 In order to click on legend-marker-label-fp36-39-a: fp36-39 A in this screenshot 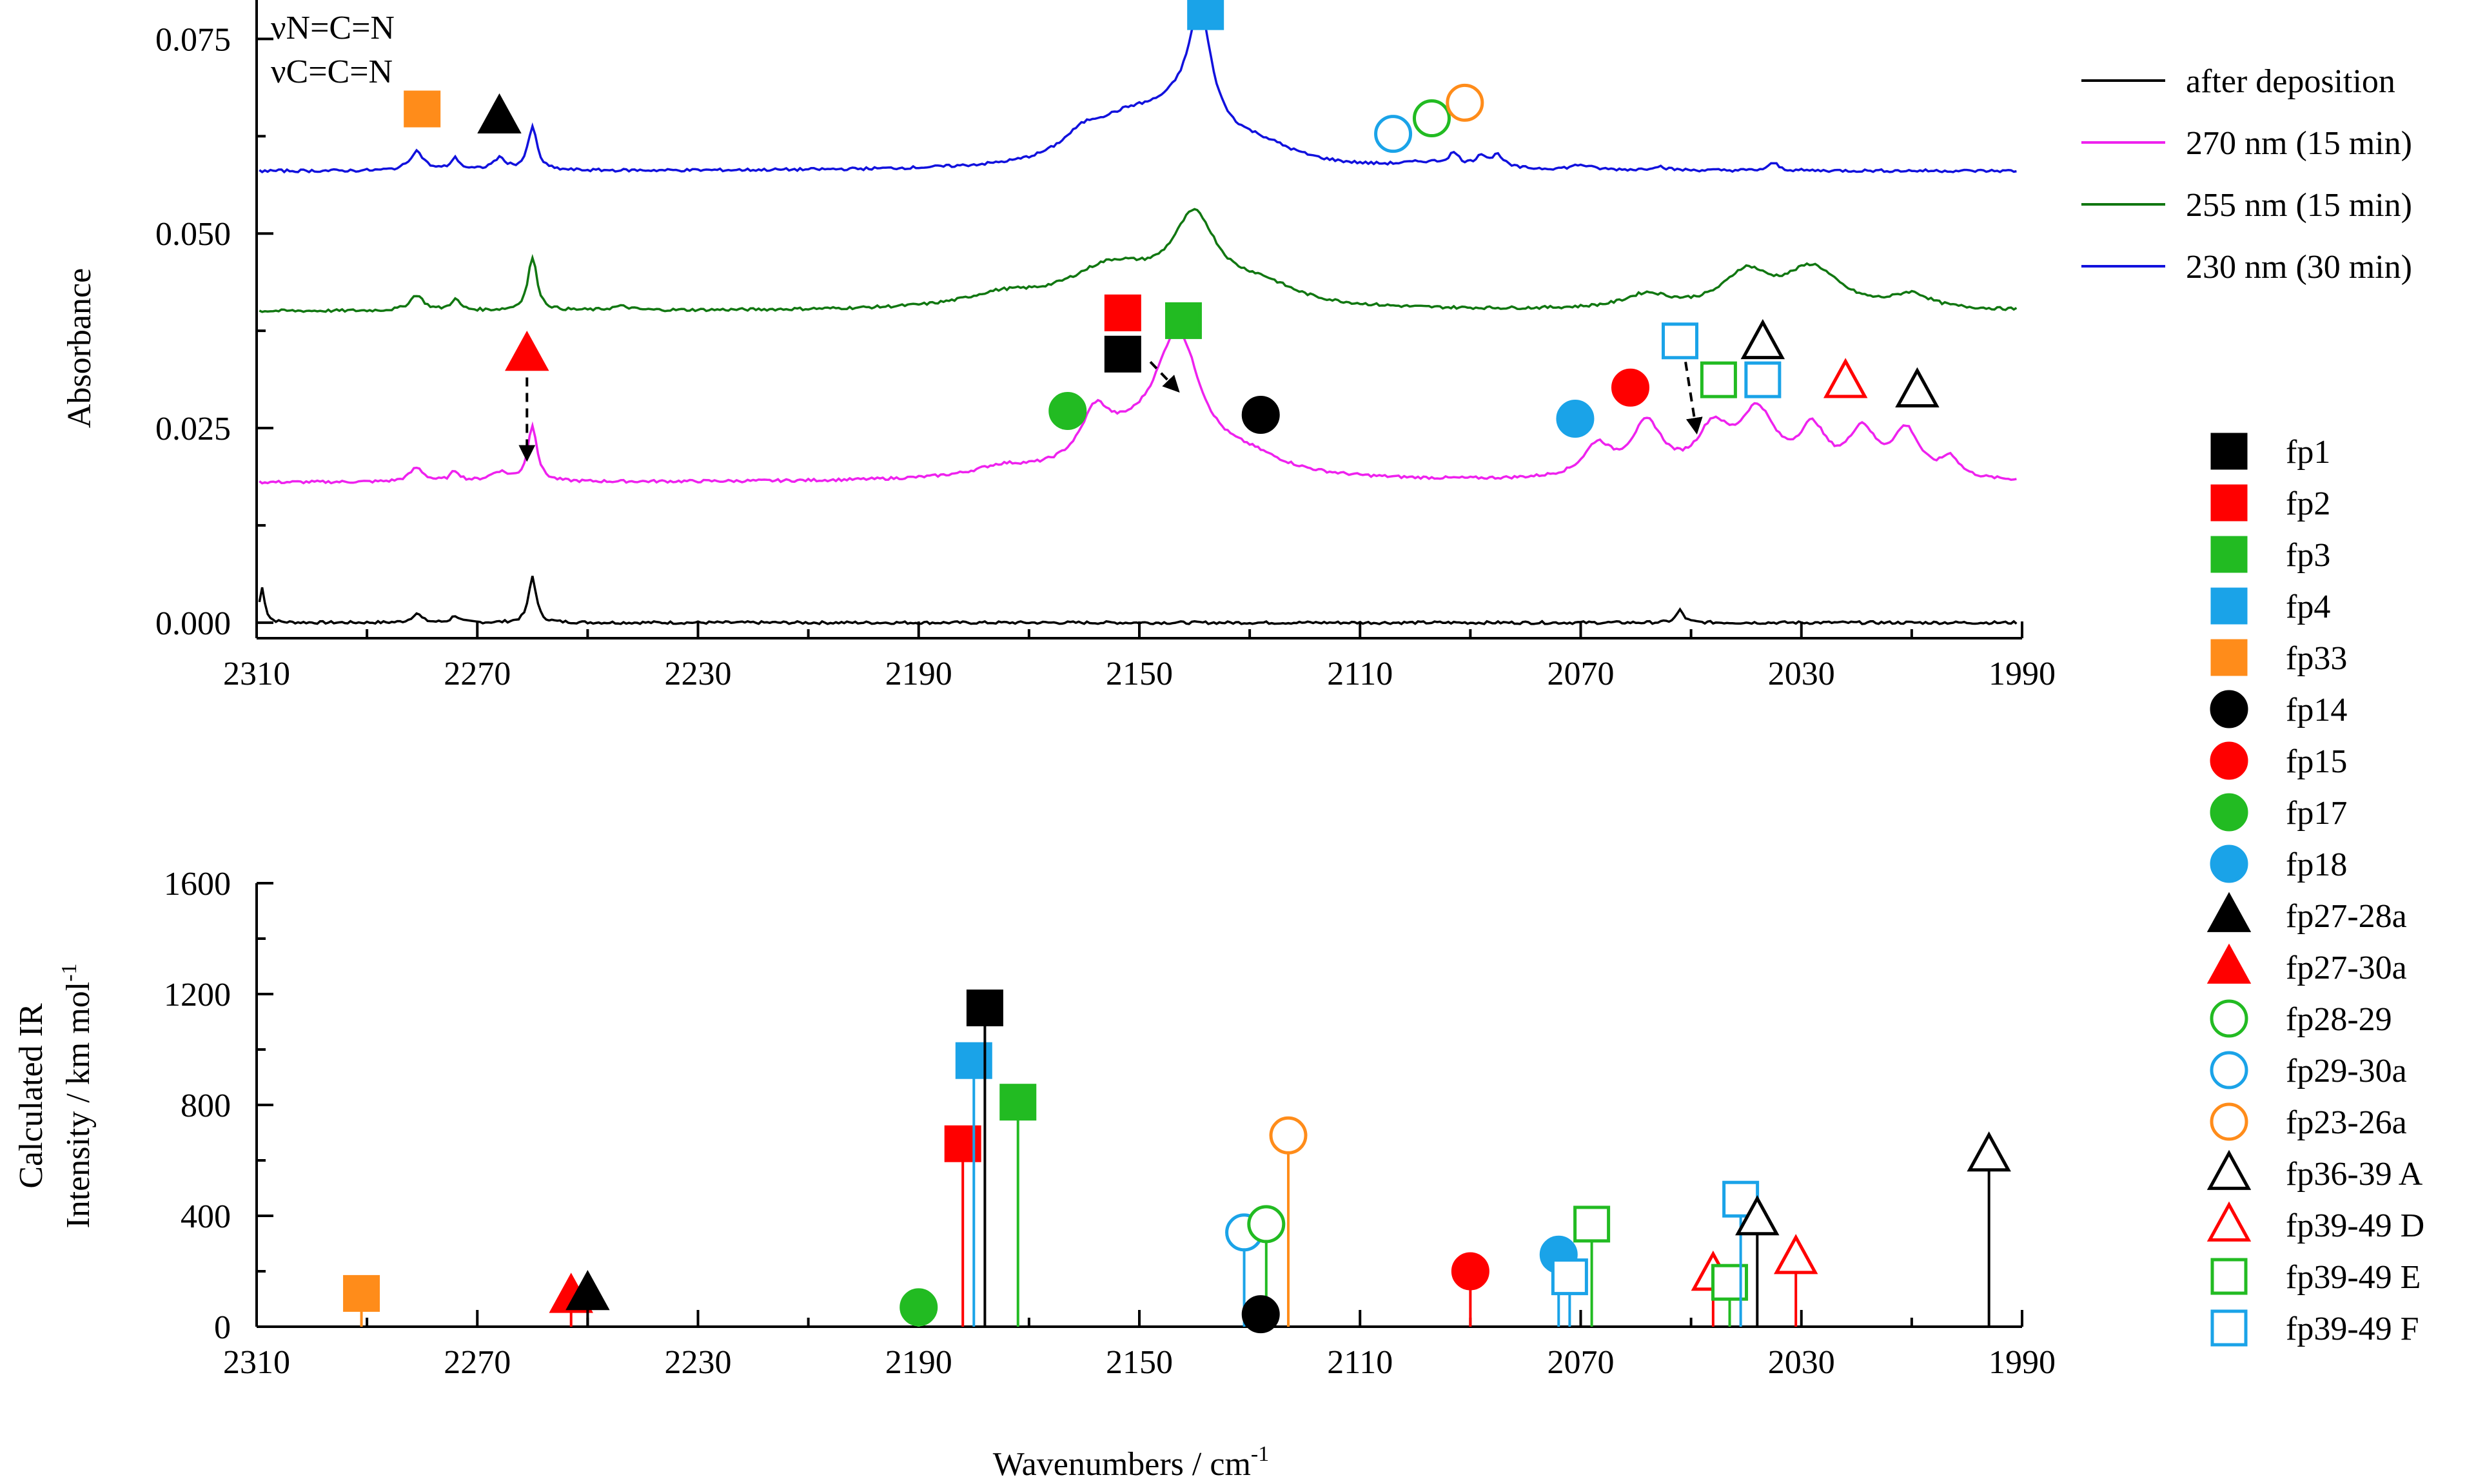, I will do `click(2354, 1174)`.